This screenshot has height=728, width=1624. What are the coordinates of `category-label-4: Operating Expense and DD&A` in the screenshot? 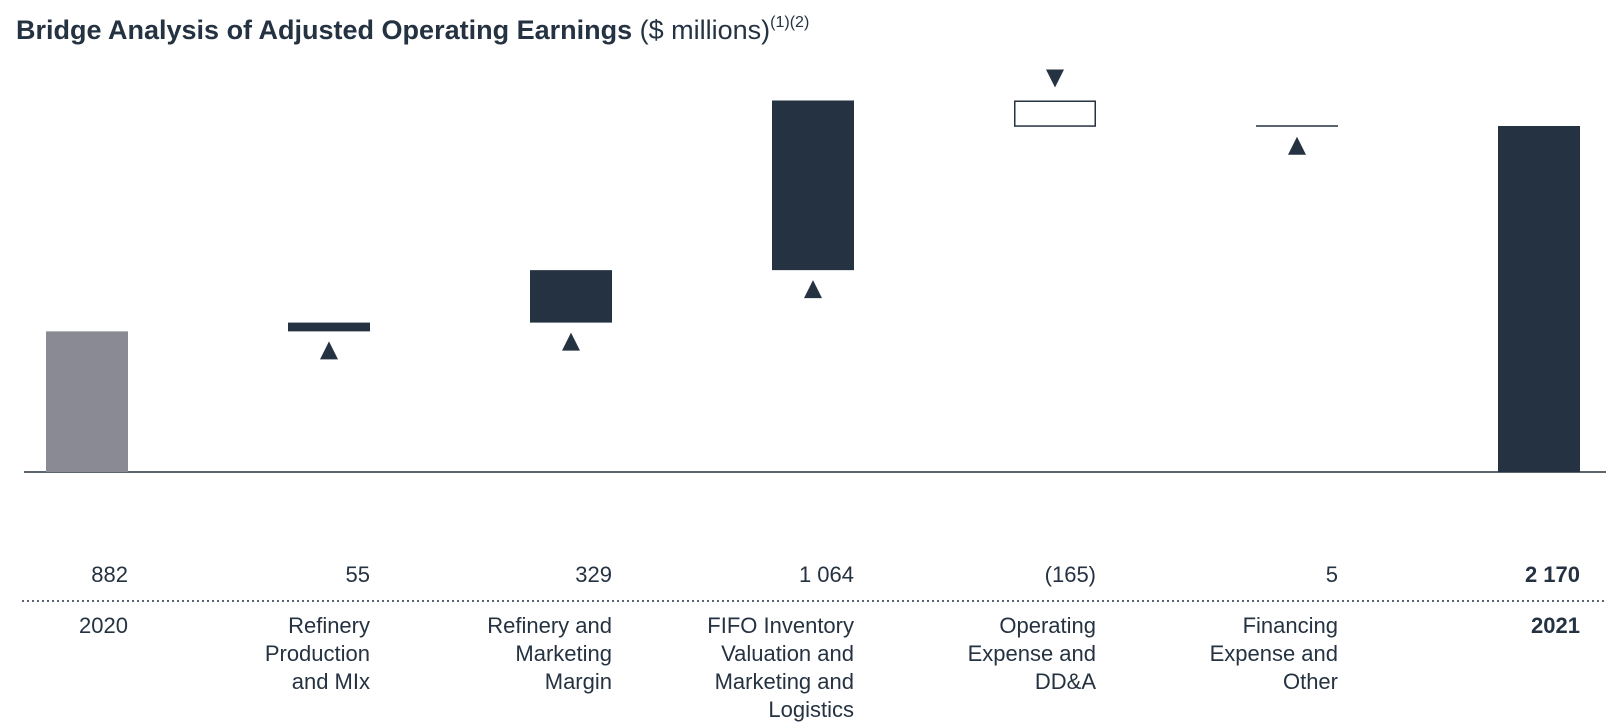 It's located at (1032, 653).